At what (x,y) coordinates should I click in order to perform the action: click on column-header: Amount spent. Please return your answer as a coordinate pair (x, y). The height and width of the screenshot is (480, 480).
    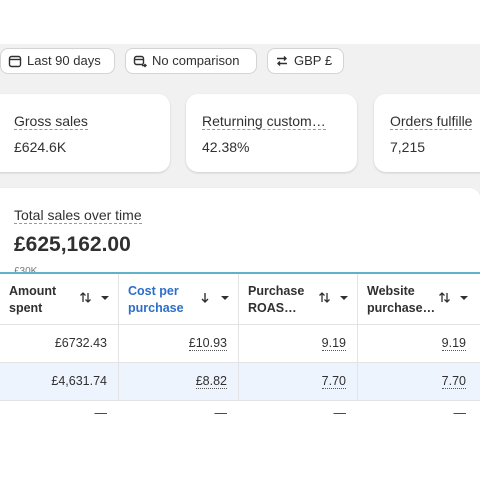
    Looking at the image, I should click on (33, 299).